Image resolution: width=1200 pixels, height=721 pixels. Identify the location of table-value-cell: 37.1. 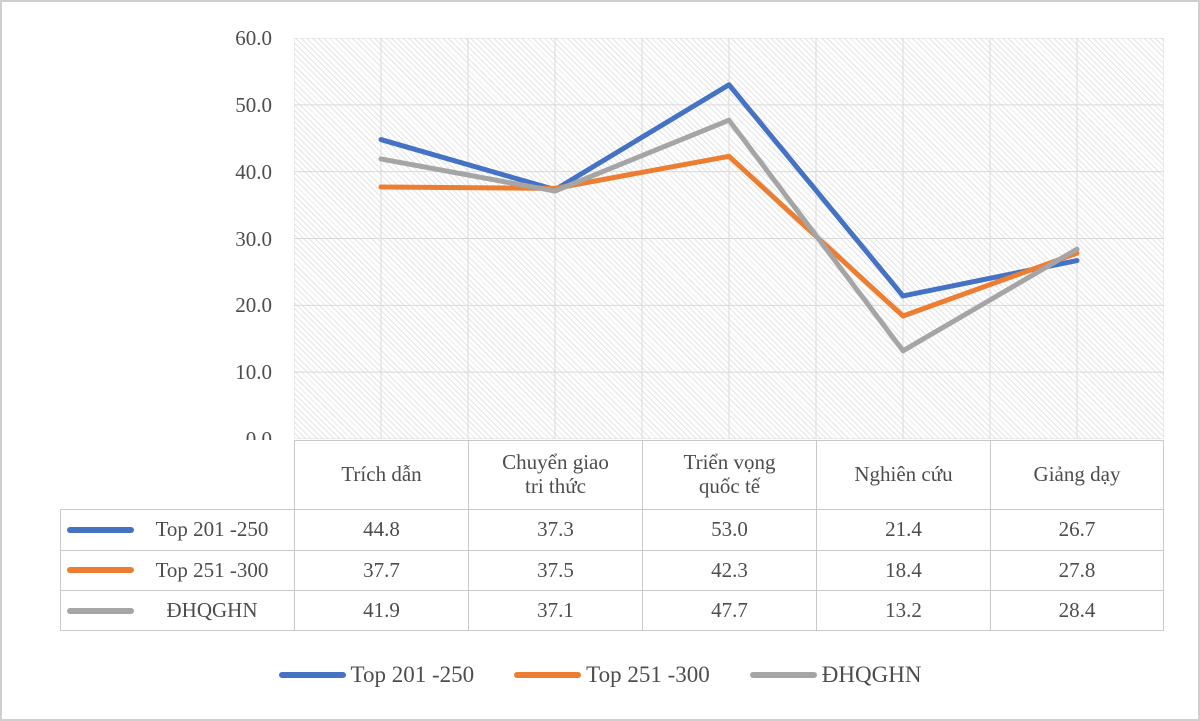
(555, 610).